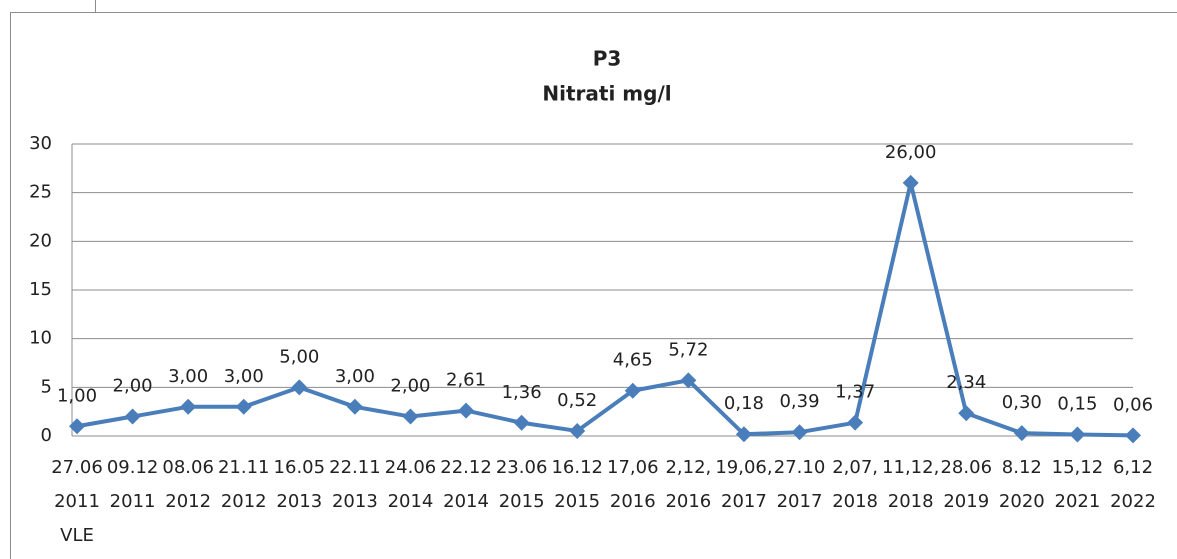  I want to click on x-tick-label: 21.11 2012, so click(244, 484).